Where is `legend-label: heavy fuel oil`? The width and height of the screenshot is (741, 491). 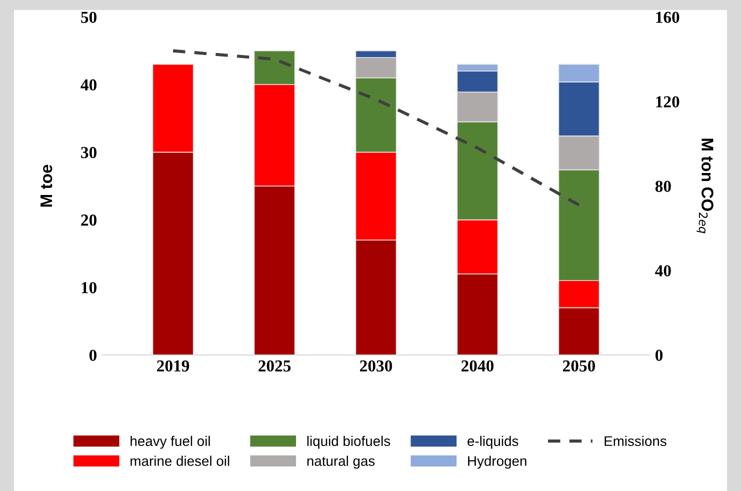
legend-label: heavy fuel oil is located at coordinates (170, 442).